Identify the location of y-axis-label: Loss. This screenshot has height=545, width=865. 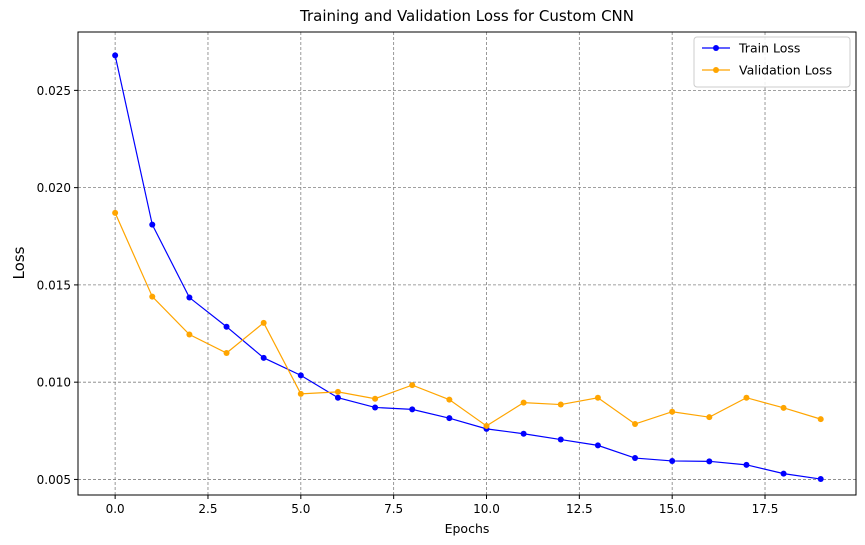
(19, 262).